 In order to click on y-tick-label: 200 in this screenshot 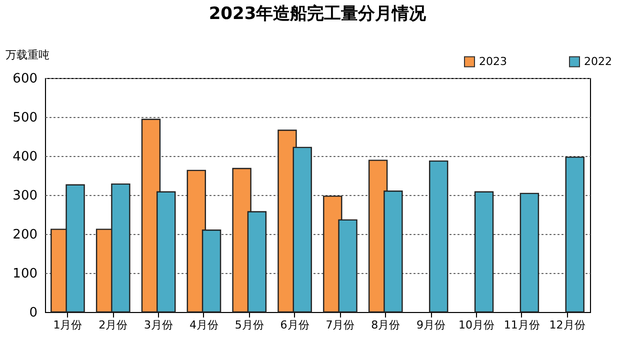, I will do `click(25, 235)`.